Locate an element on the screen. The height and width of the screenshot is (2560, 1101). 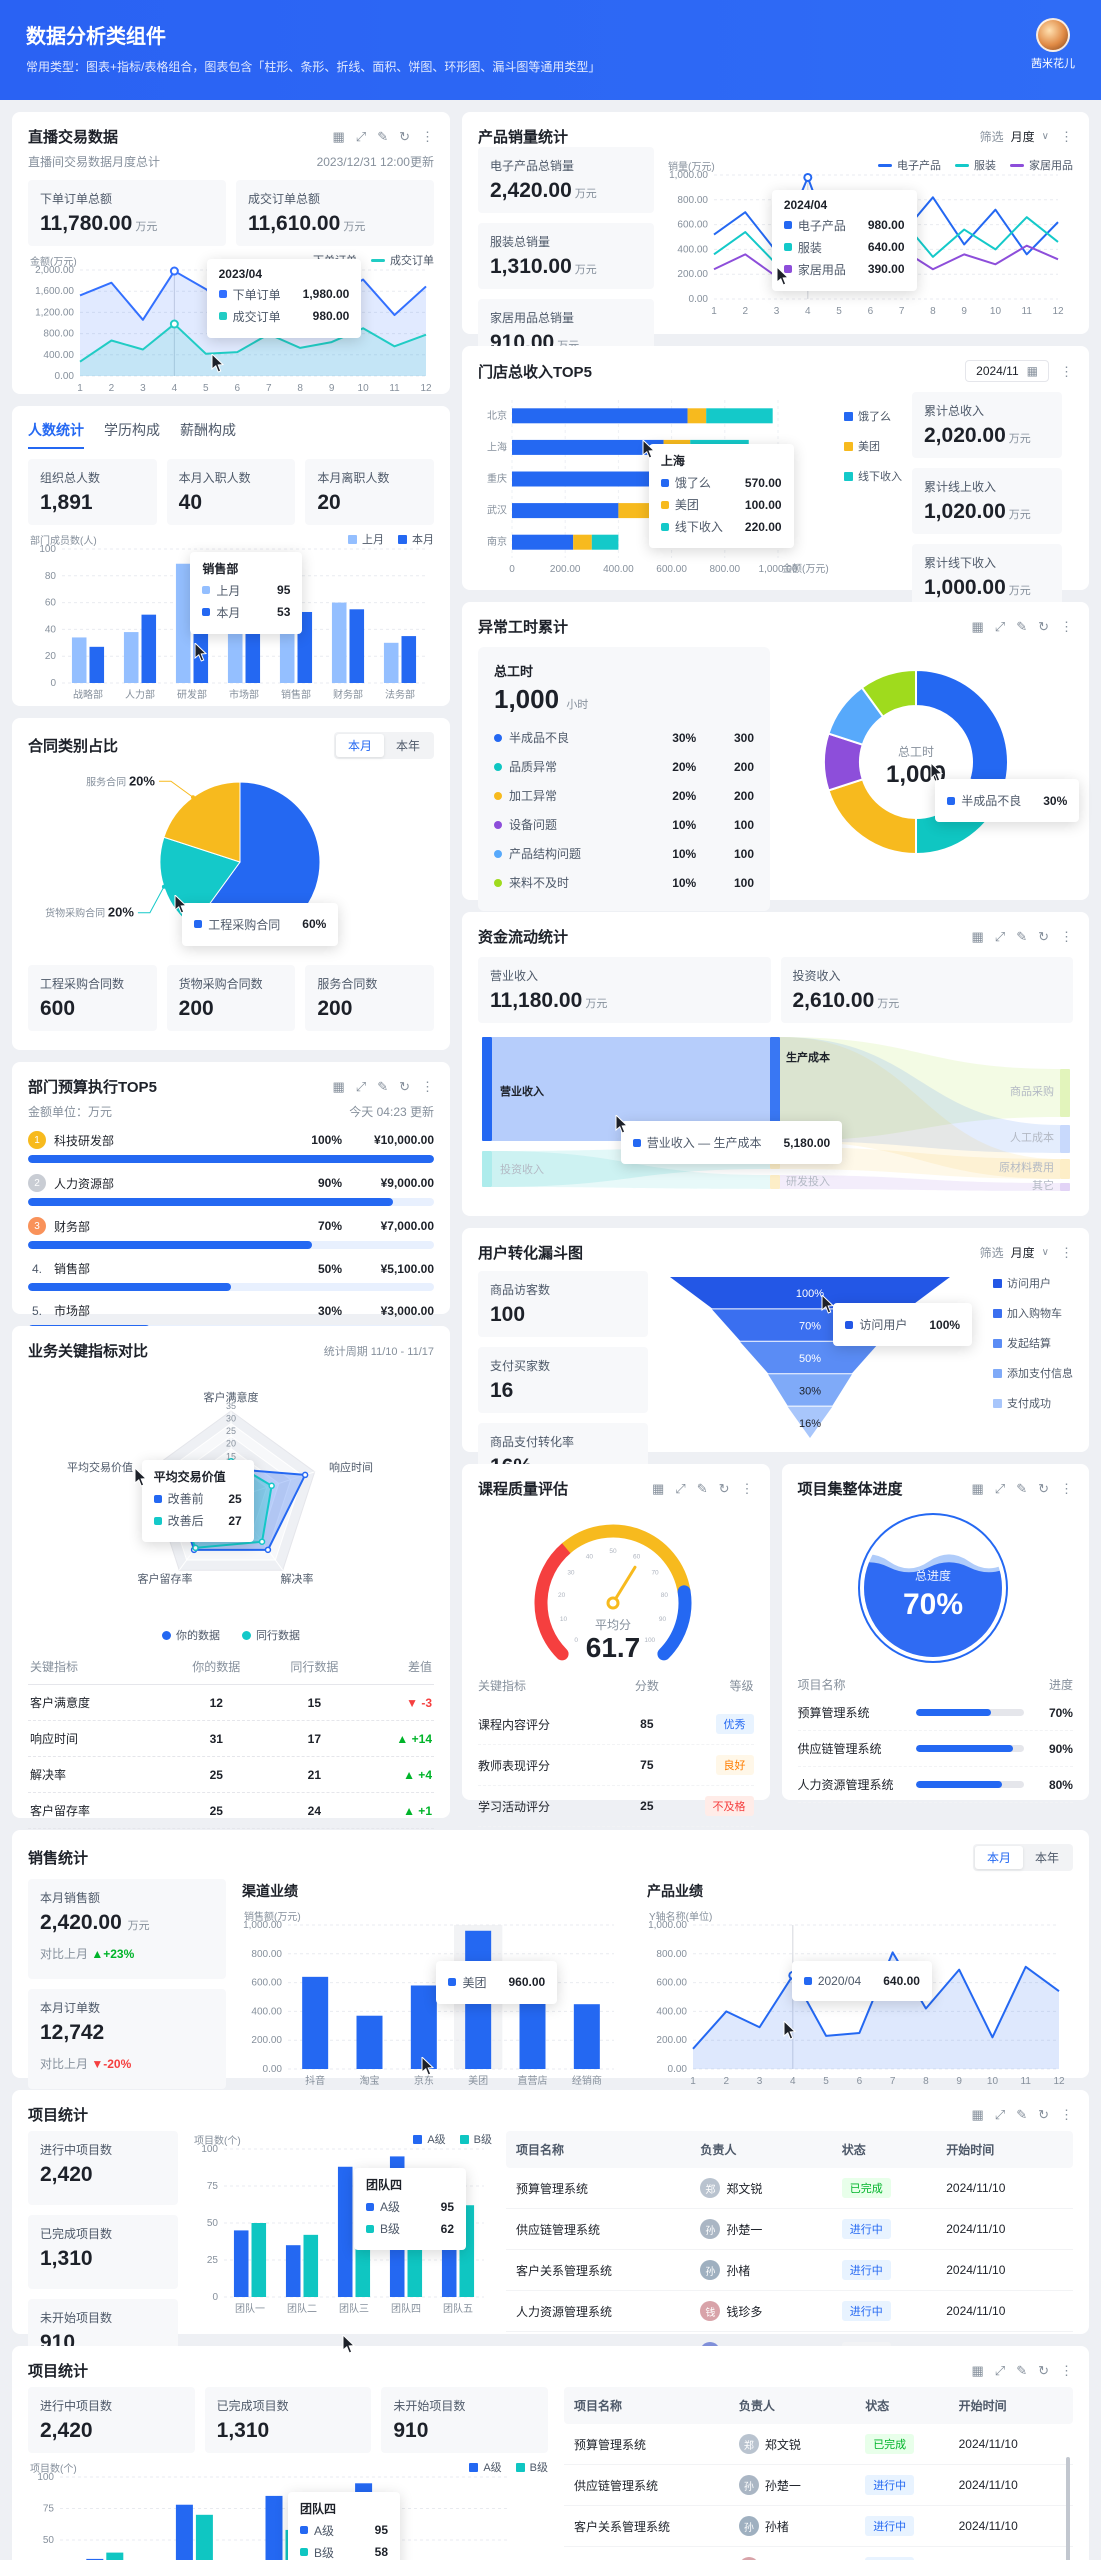
table-row: 客户满意度 12 15 ▼ -3 is located at coordinates (231, 1703).